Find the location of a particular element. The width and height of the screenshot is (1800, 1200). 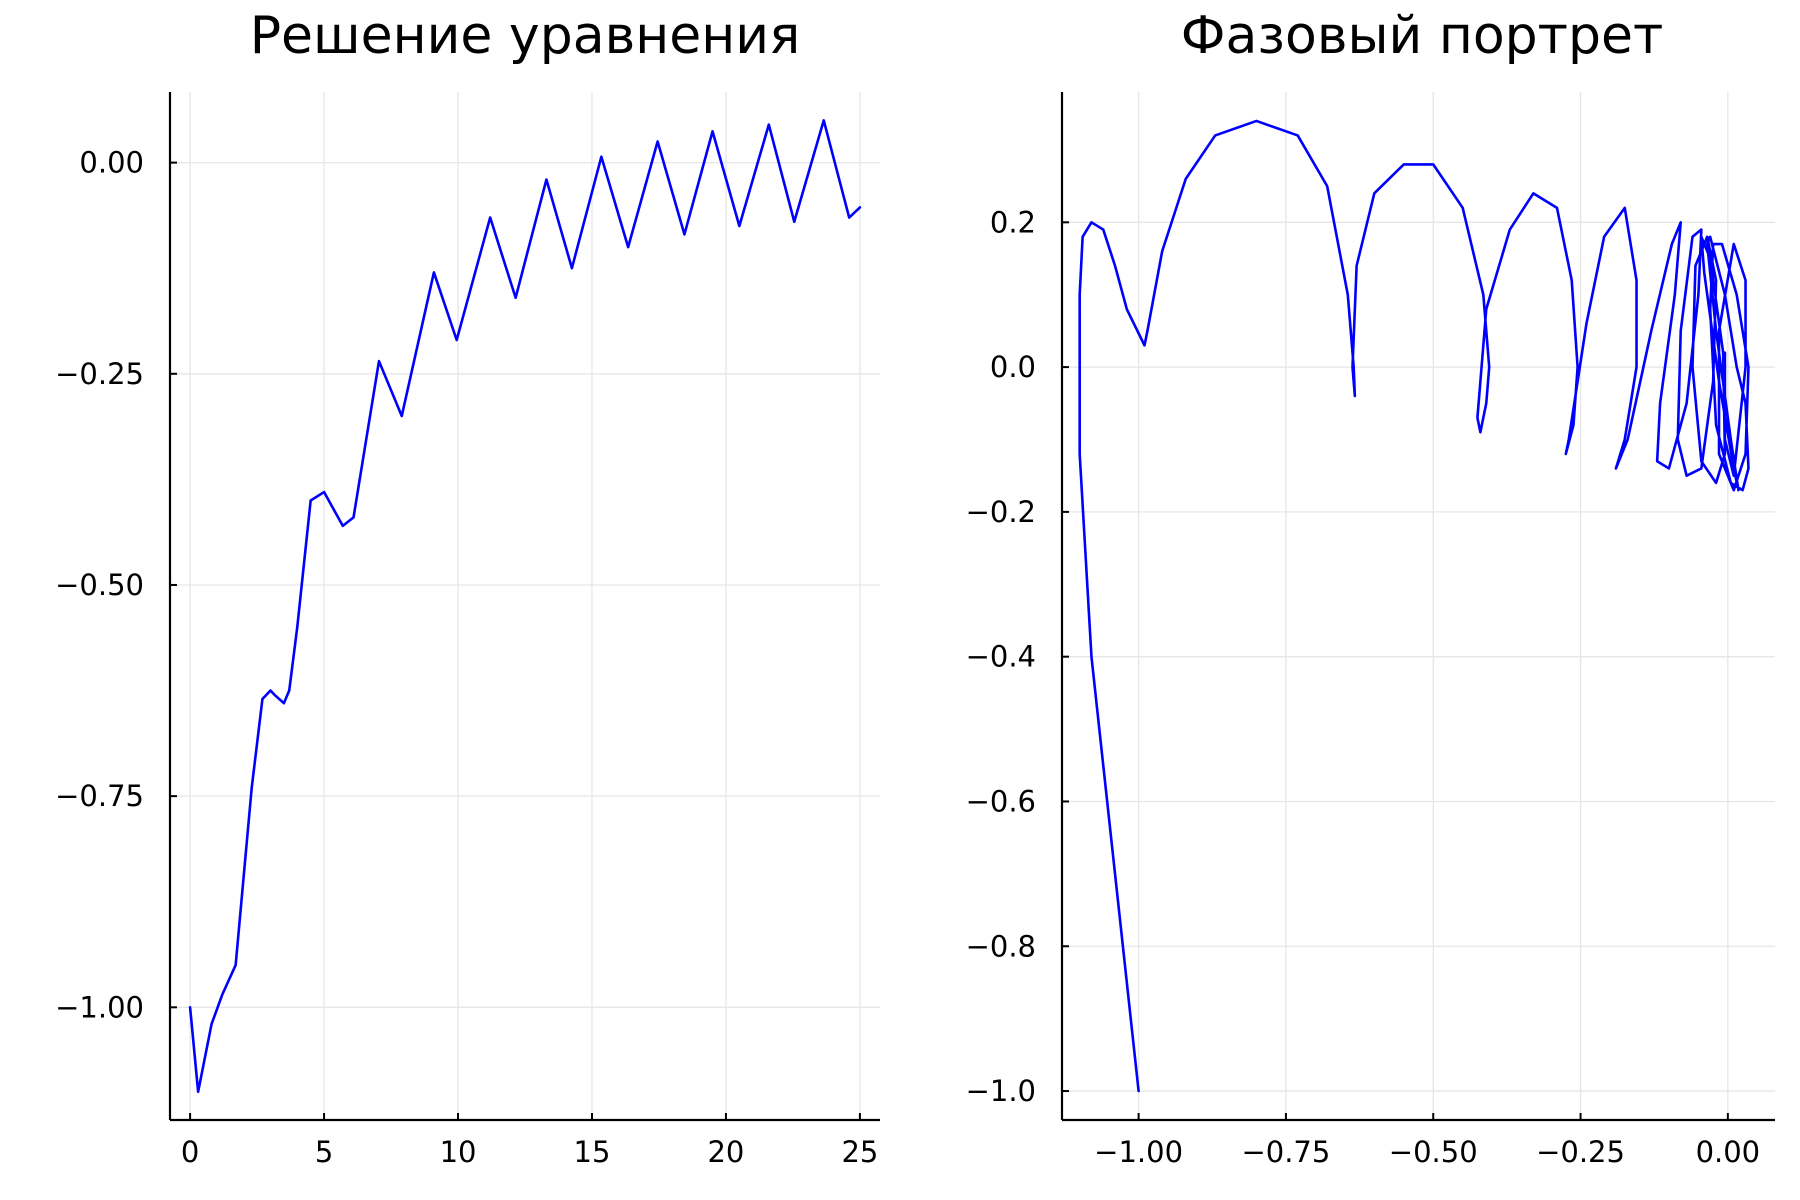

phase-portrait-plot-y-tick-label: −0.6 is located at coordinates (1001, 801).